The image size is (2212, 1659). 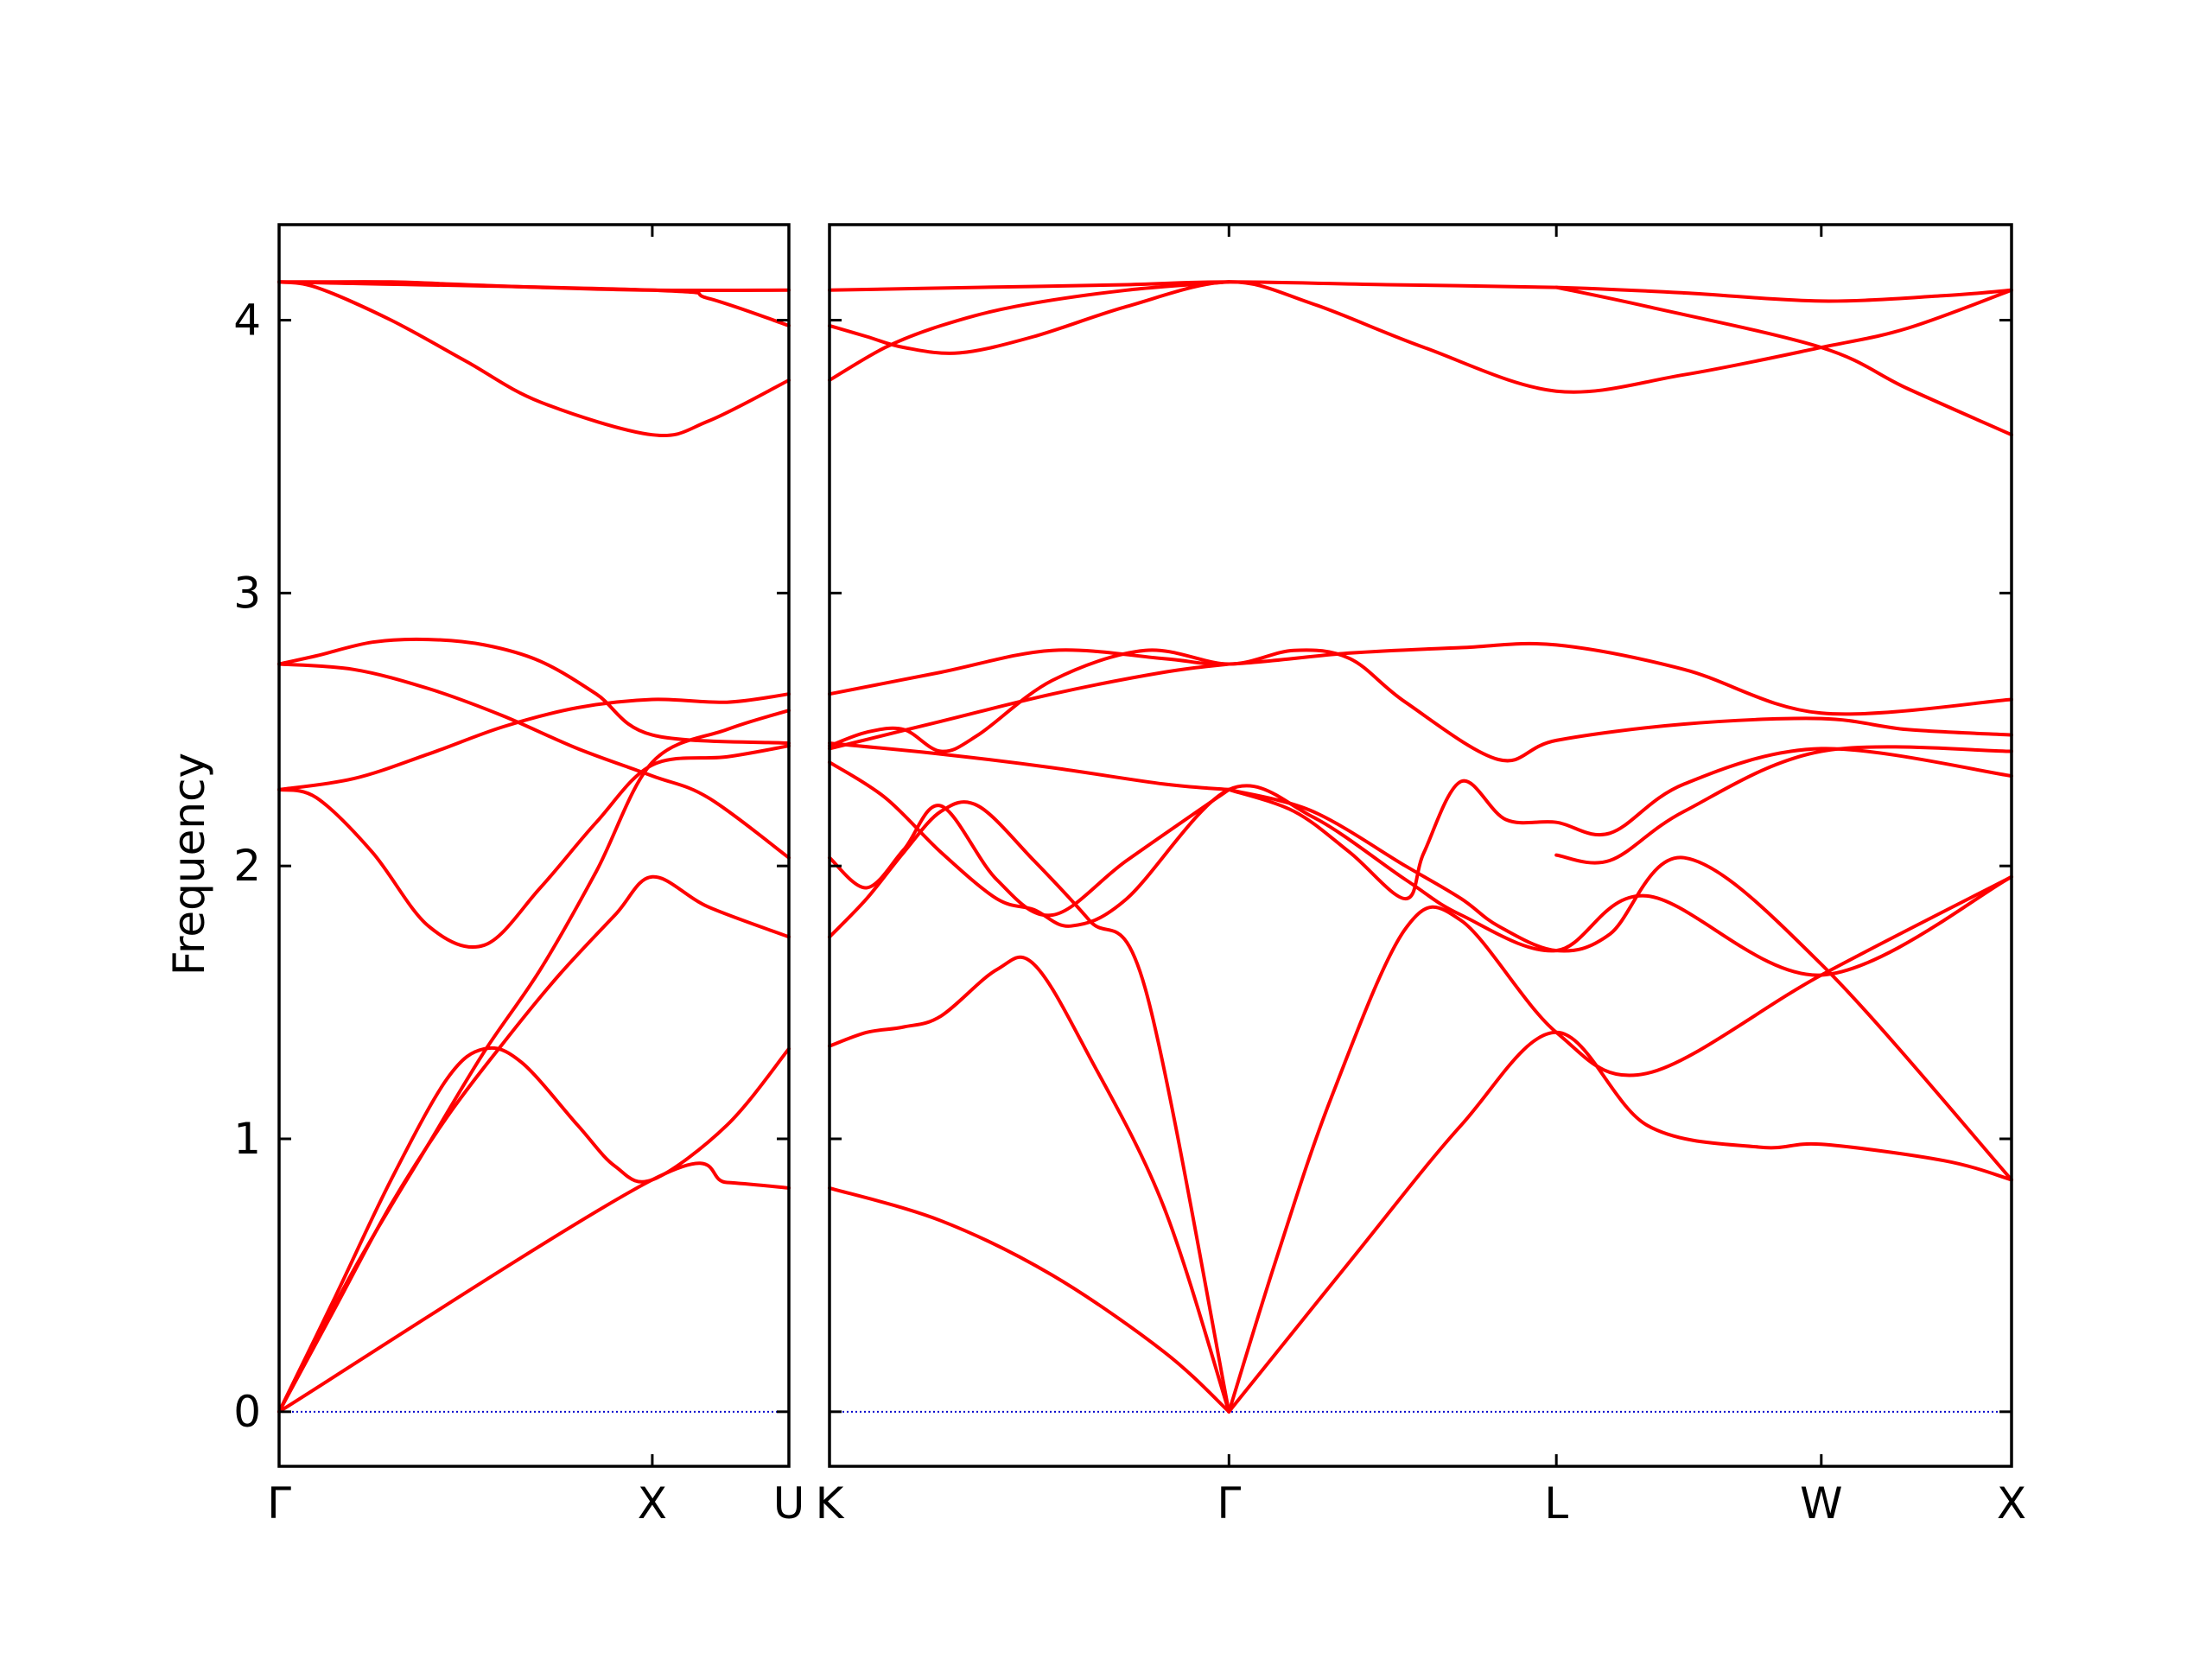 What do you see at coordinates (1556, 1503) in the screenshot?
I see `x-tick-label: L` at bounding box center [1556, 1503].